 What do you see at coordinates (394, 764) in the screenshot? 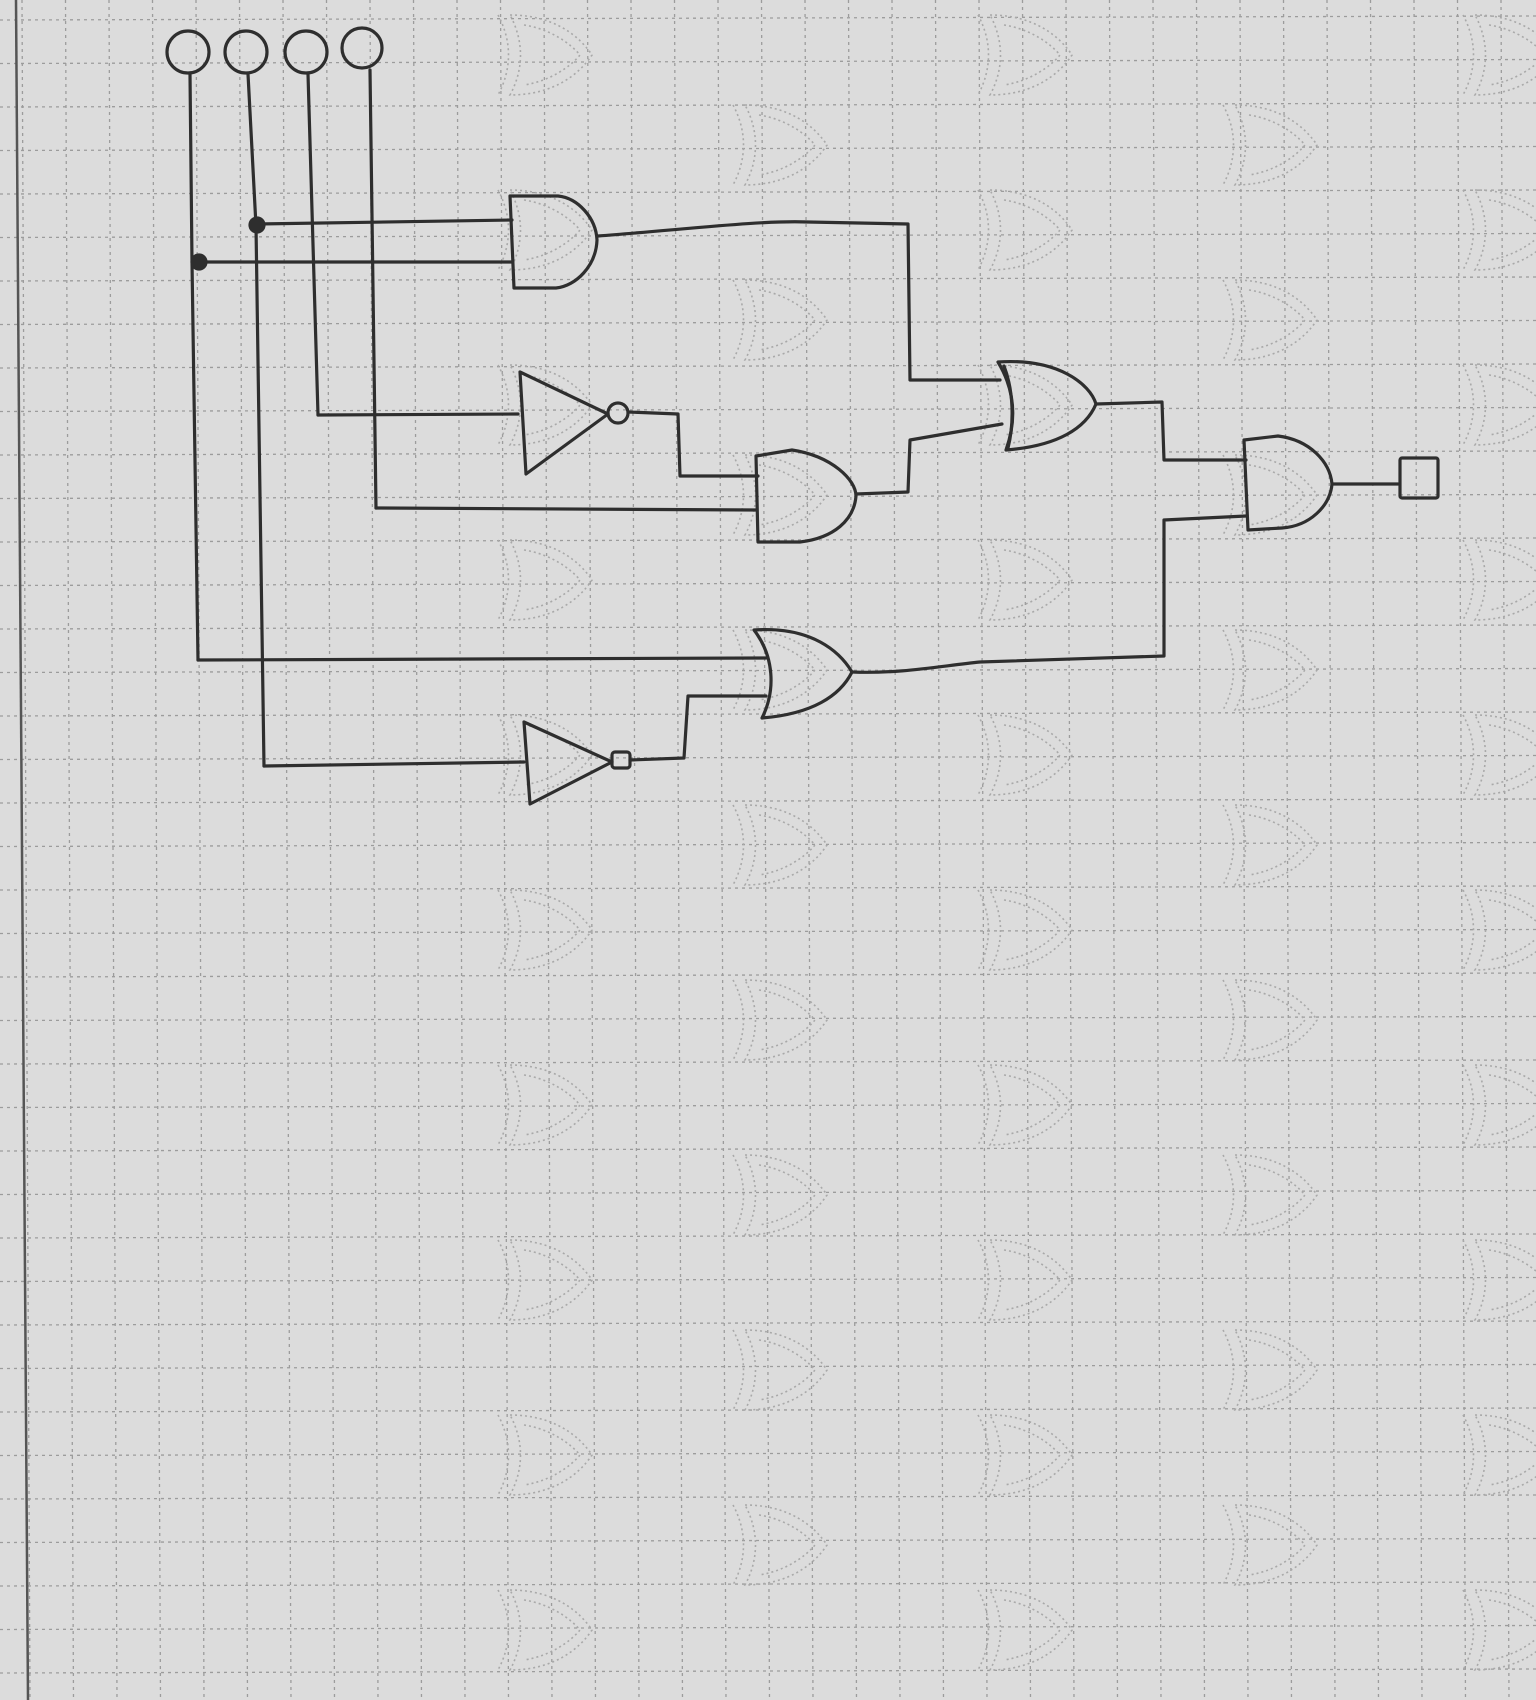
I see `wire-in2-to-not2` at bounding box center [394, 764].